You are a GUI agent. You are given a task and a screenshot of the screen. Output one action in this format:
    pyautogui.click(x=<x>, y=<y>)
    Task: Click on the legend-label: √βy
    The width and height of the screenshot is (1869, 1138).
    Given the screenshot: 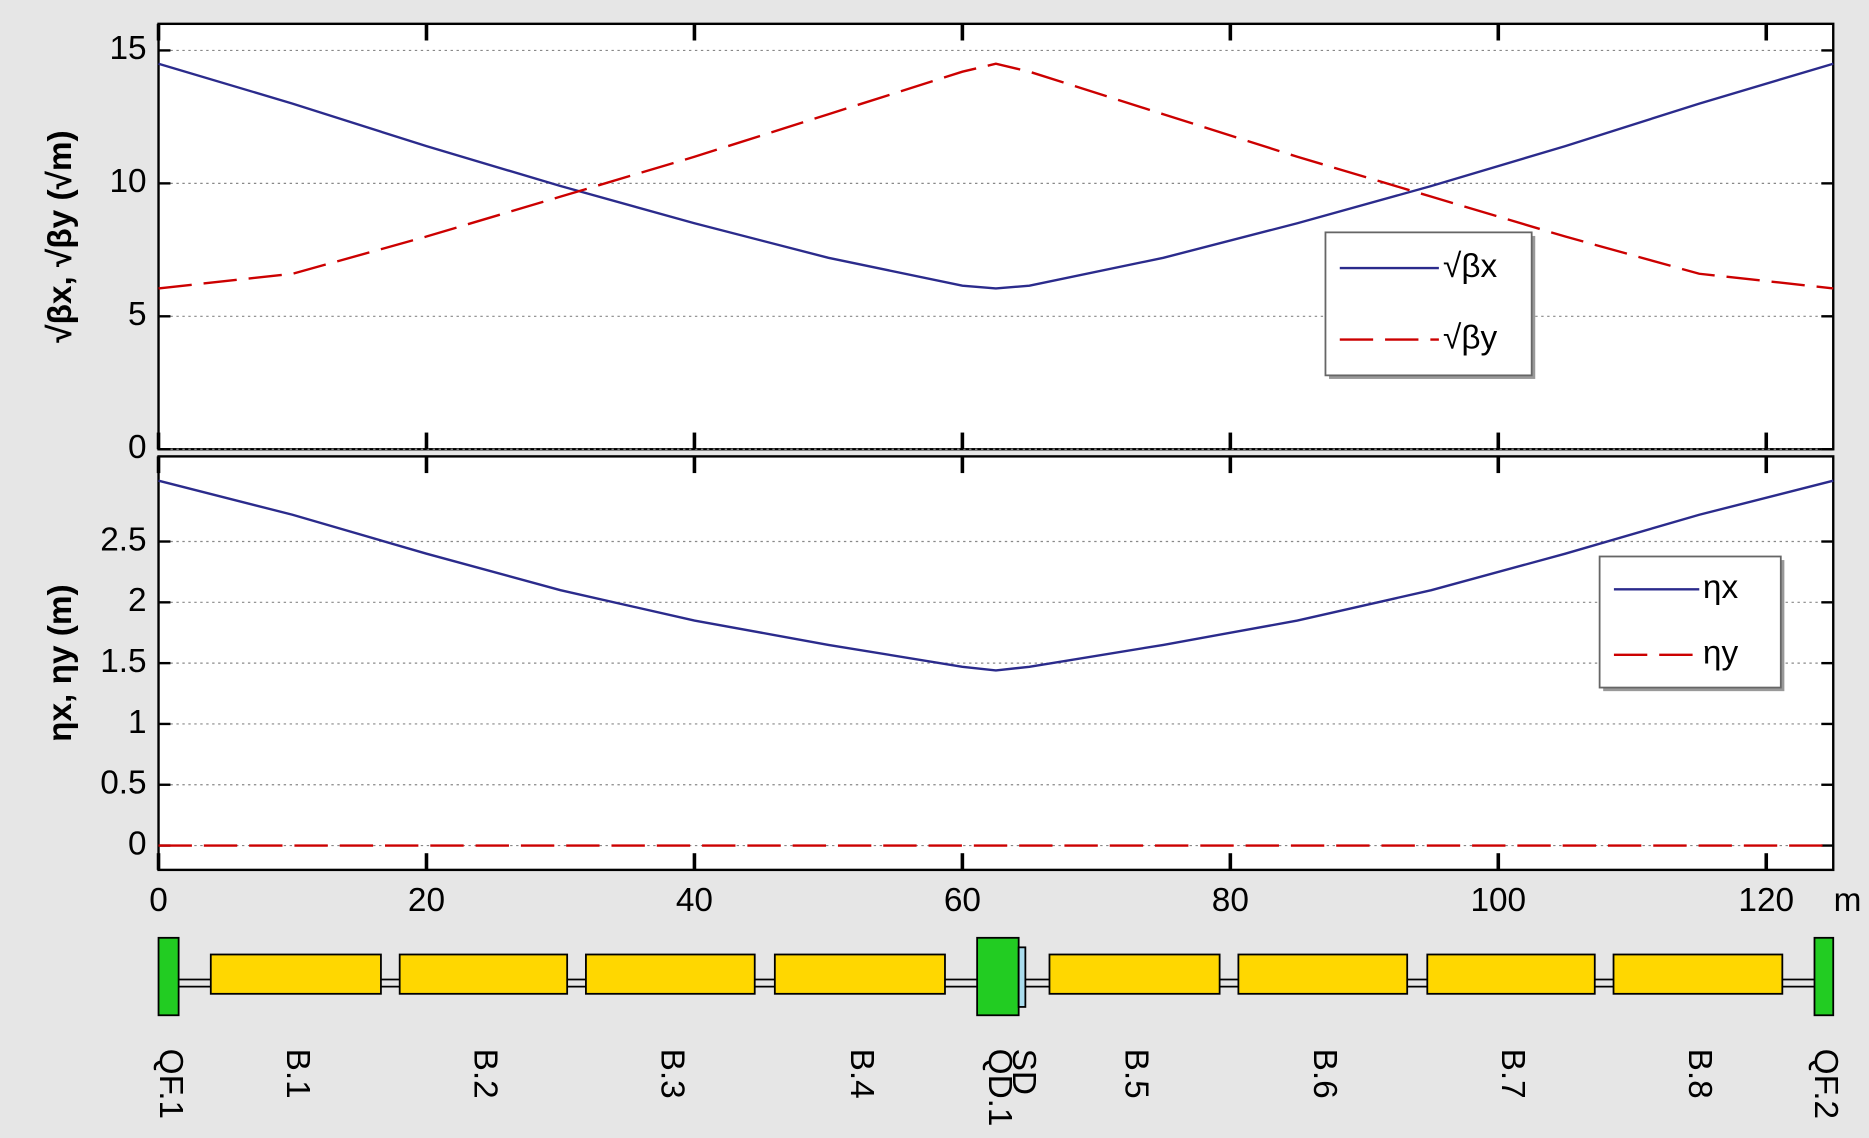 What is the action you would take?
    pyautogui.click(x=1470, y=337)
    